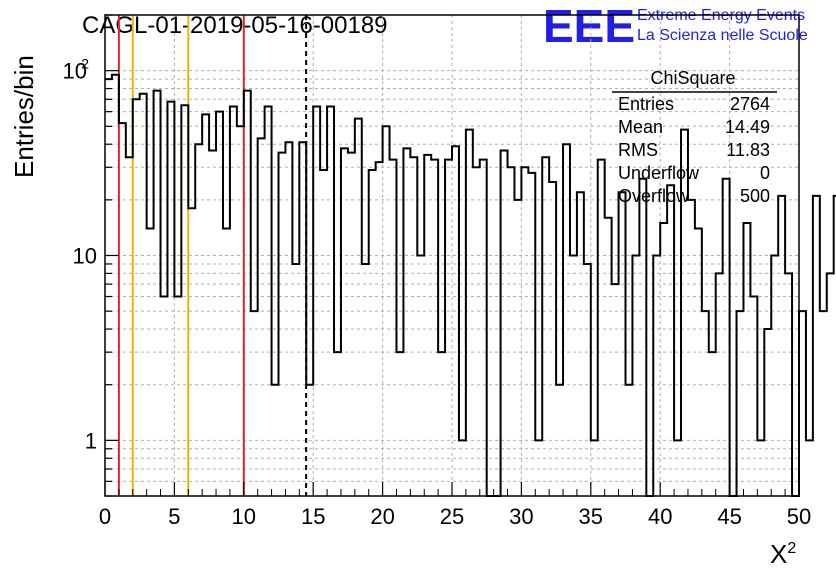 The image size is (836, 572). What do you see at coordinates (640, 127) in the screenshot?
I see `stats-row-label: Mean` at bounding box center [640, 127].